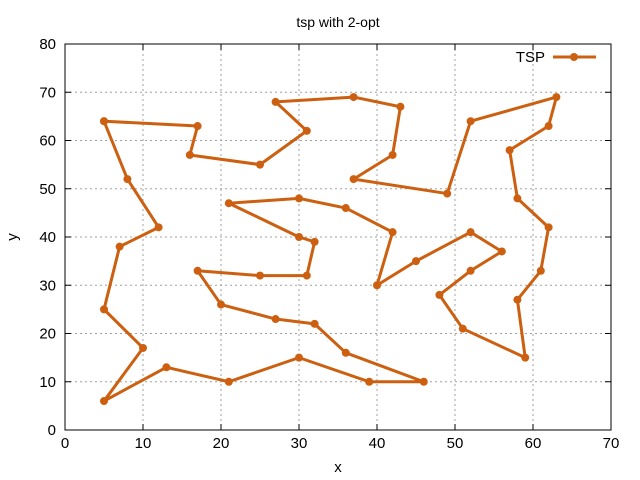 The width and height of the screenshot is (640, 480). Describe the element at coordinates (47, 285) in the screenshot. I see `y-tick-label: 30` at that location.